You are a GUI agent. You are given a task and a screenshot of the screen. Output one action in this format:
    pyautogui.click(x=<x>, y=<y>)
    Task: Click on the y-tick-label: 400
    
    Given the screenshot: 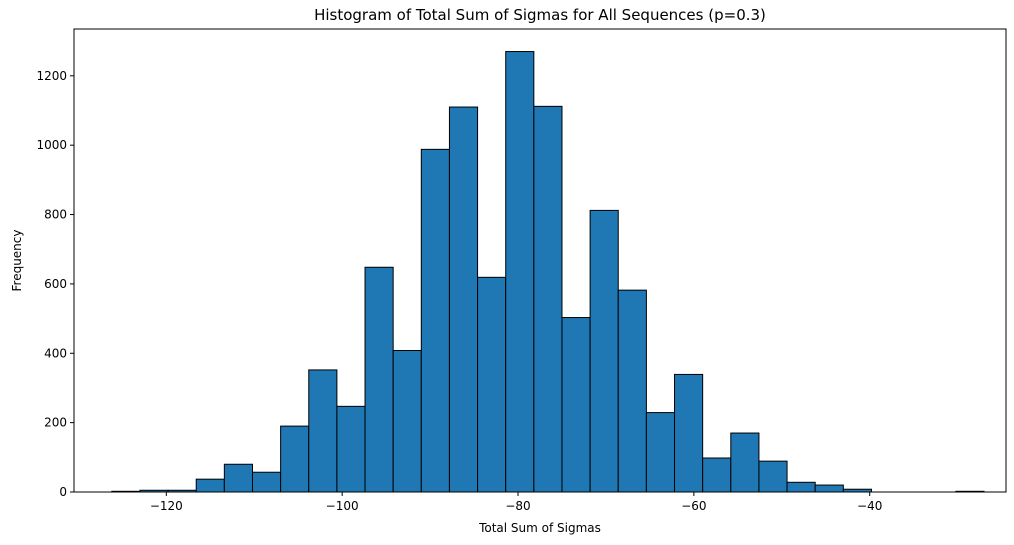 What is the action you would take?
    pyautogui.click(x=55, y=353)
    